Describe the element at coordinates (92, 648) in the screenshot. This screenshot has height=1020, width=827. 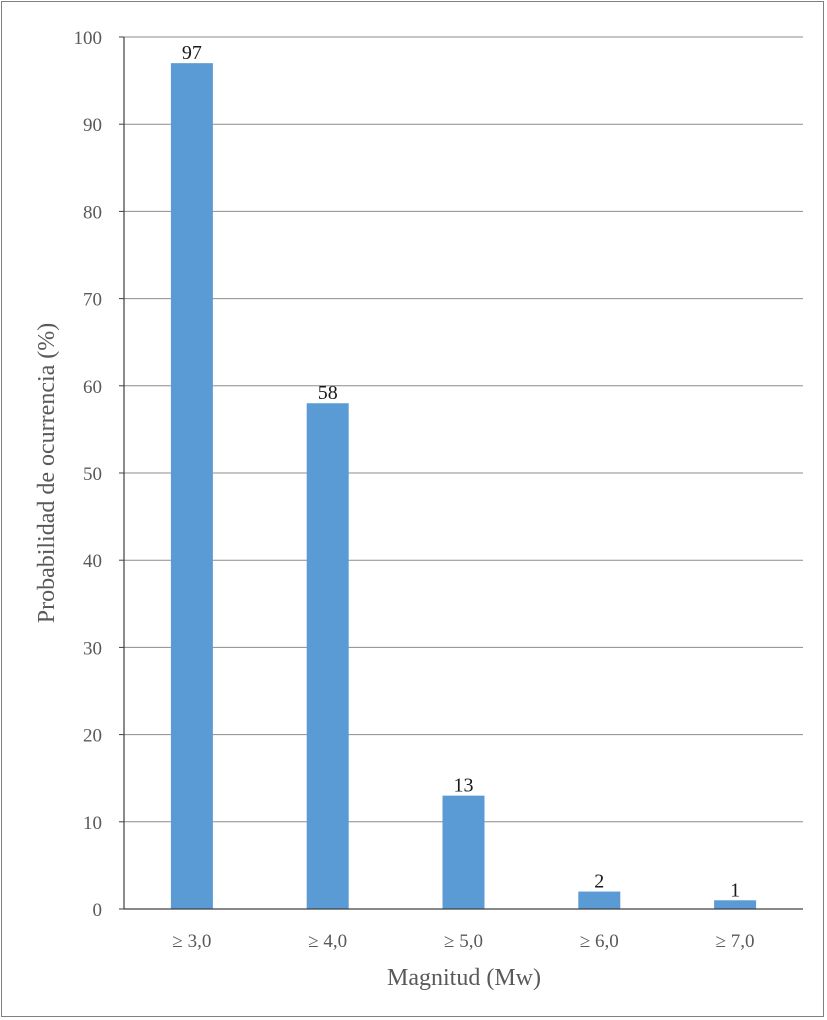
I see `y-tick-label: 30` at that location.